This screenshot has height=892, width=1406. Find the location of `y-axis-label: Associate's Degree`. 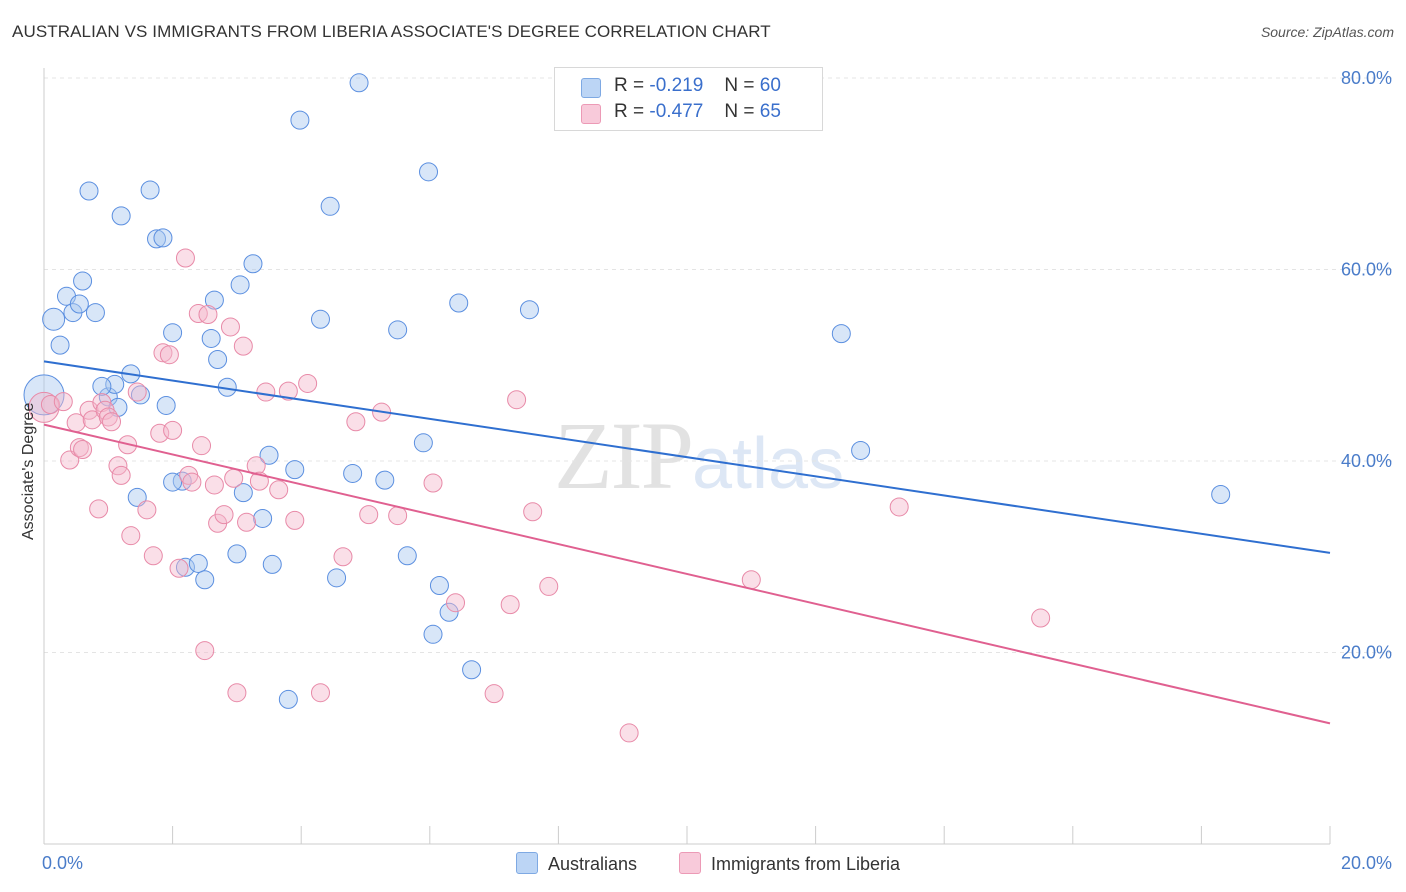

y-axis-label: Associate's Degree is located at coordinates (28, 471).